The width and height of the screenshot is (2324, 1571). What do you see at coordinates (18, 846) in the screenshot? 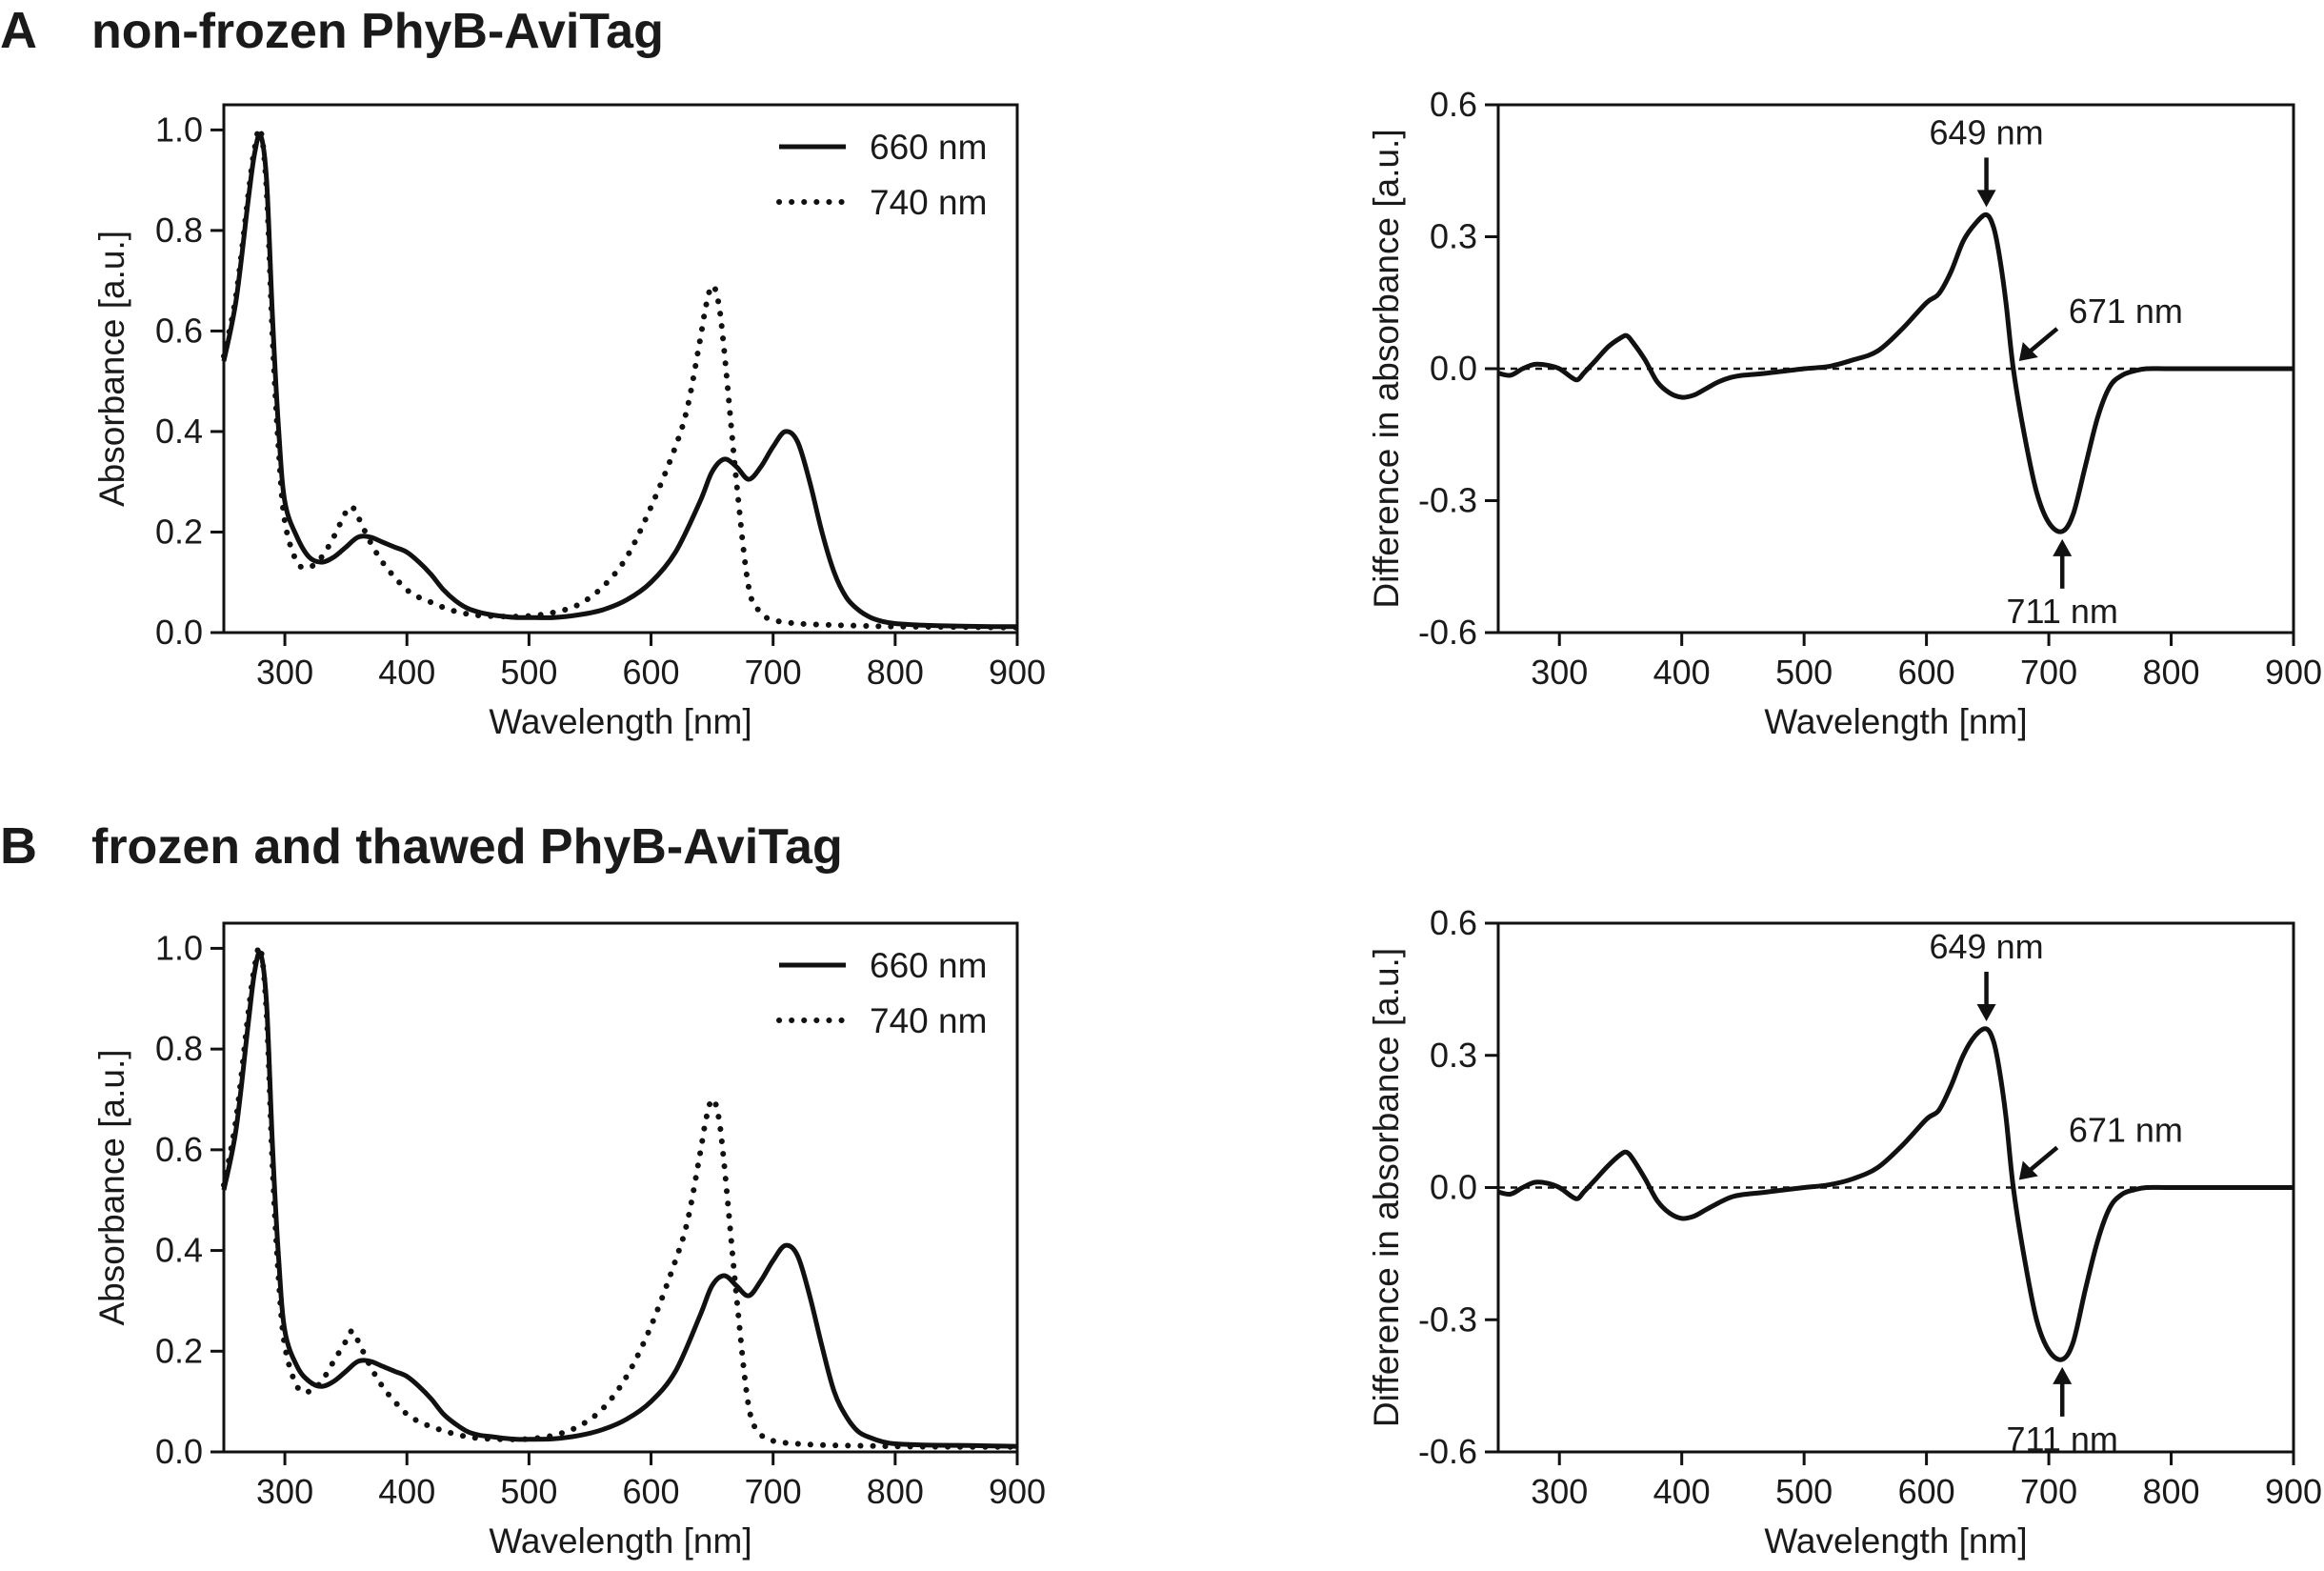
I see `panel-b-letter: B` at bounding box center [18, 846].